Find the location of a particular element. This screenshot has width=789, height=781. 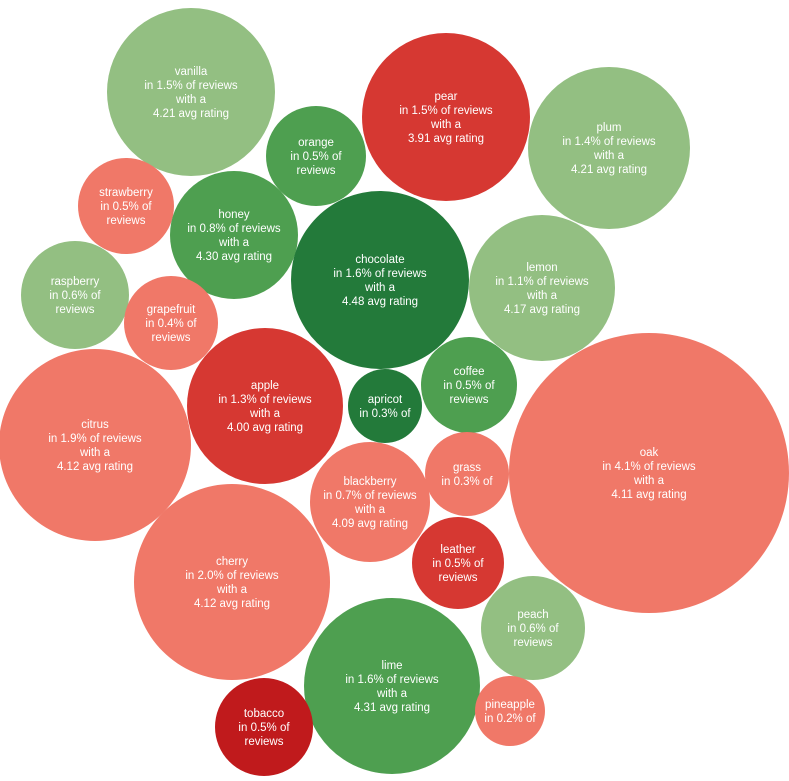

bubble-peach: peach in 0.6% of reviews is located at coordinates (533, 628).